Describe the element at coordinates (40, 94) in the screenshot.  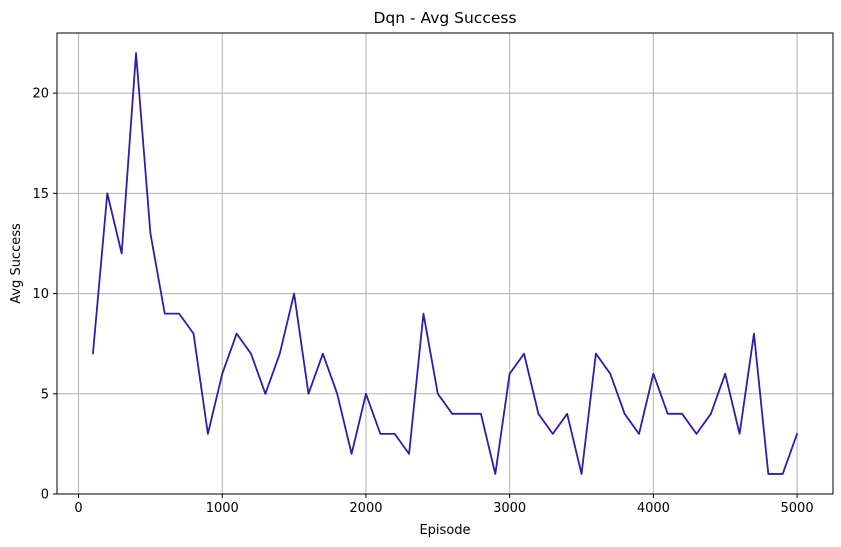
I see `y-tick-label: 20` at that location.